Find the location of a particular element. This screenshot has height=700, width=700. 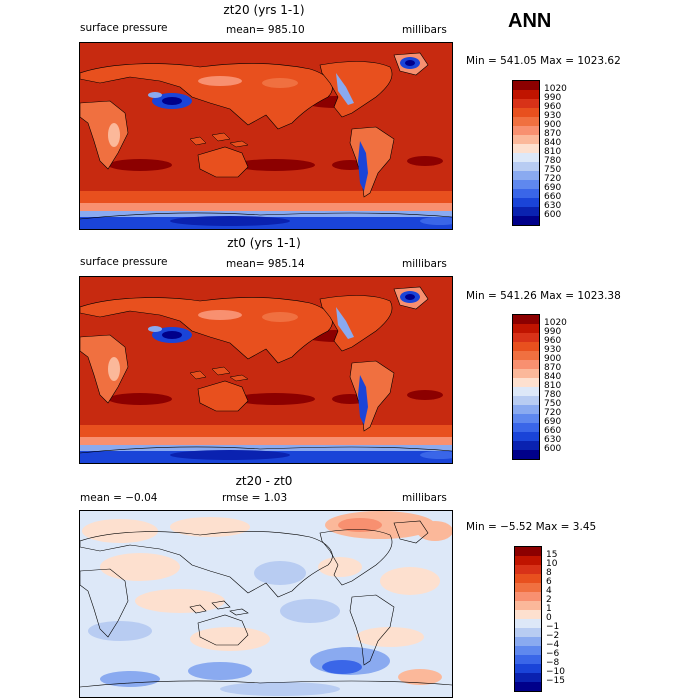

colorbar-label: −6 is located at coordinates (553, 653).